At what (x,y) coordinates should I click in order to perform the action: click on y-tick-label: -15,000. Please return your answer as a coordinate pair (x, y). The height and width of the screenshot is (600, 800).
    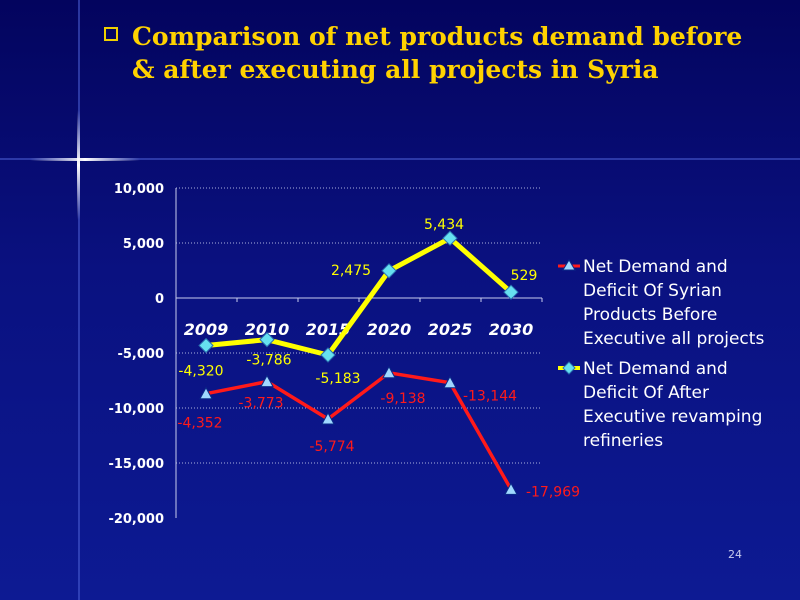
    Looking at the image, I should click on (136, 464).